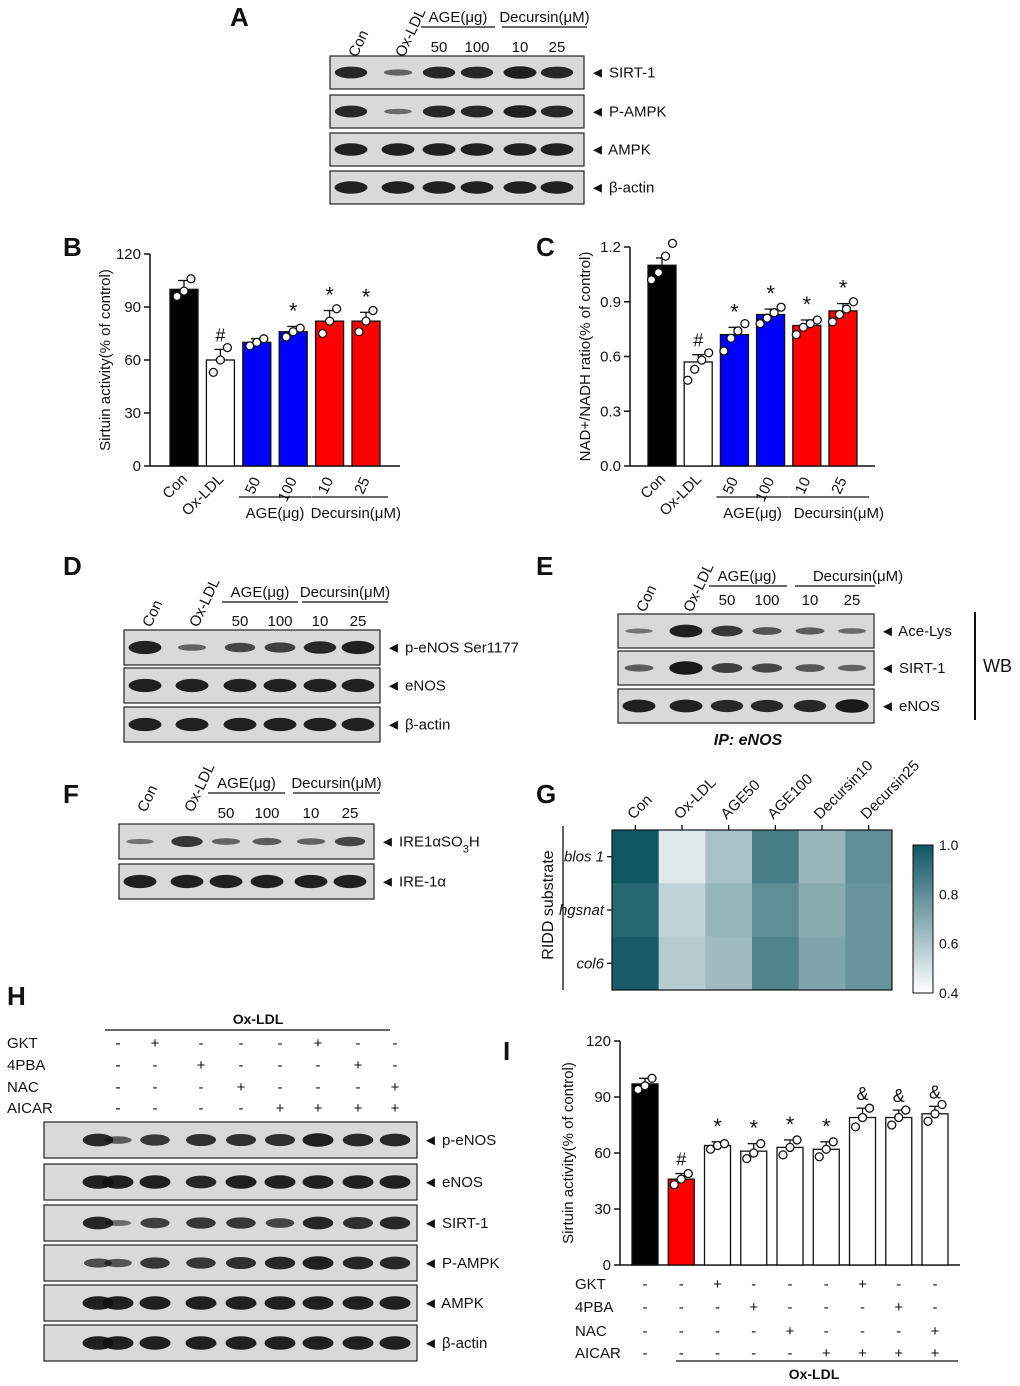  I want to click on heatmap-cell, so click(729, 910).